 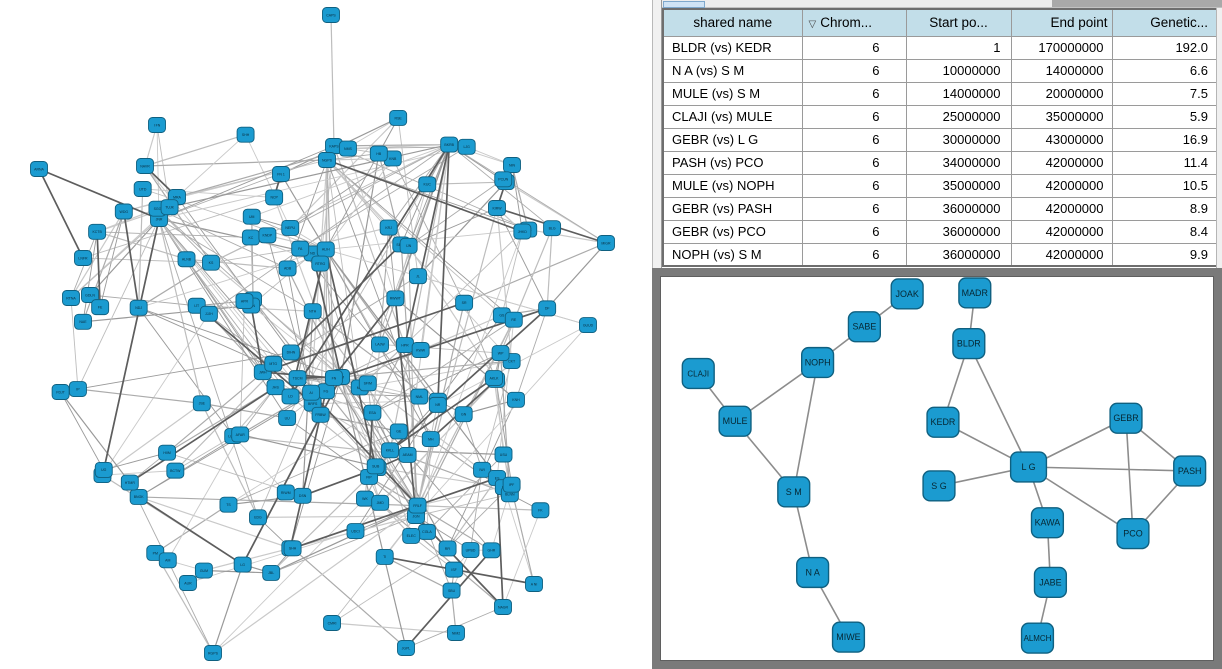 I want to click on table-row: MULE (vs) S M 6 14000000 20000000 7.5, so click(x=940, y=93).